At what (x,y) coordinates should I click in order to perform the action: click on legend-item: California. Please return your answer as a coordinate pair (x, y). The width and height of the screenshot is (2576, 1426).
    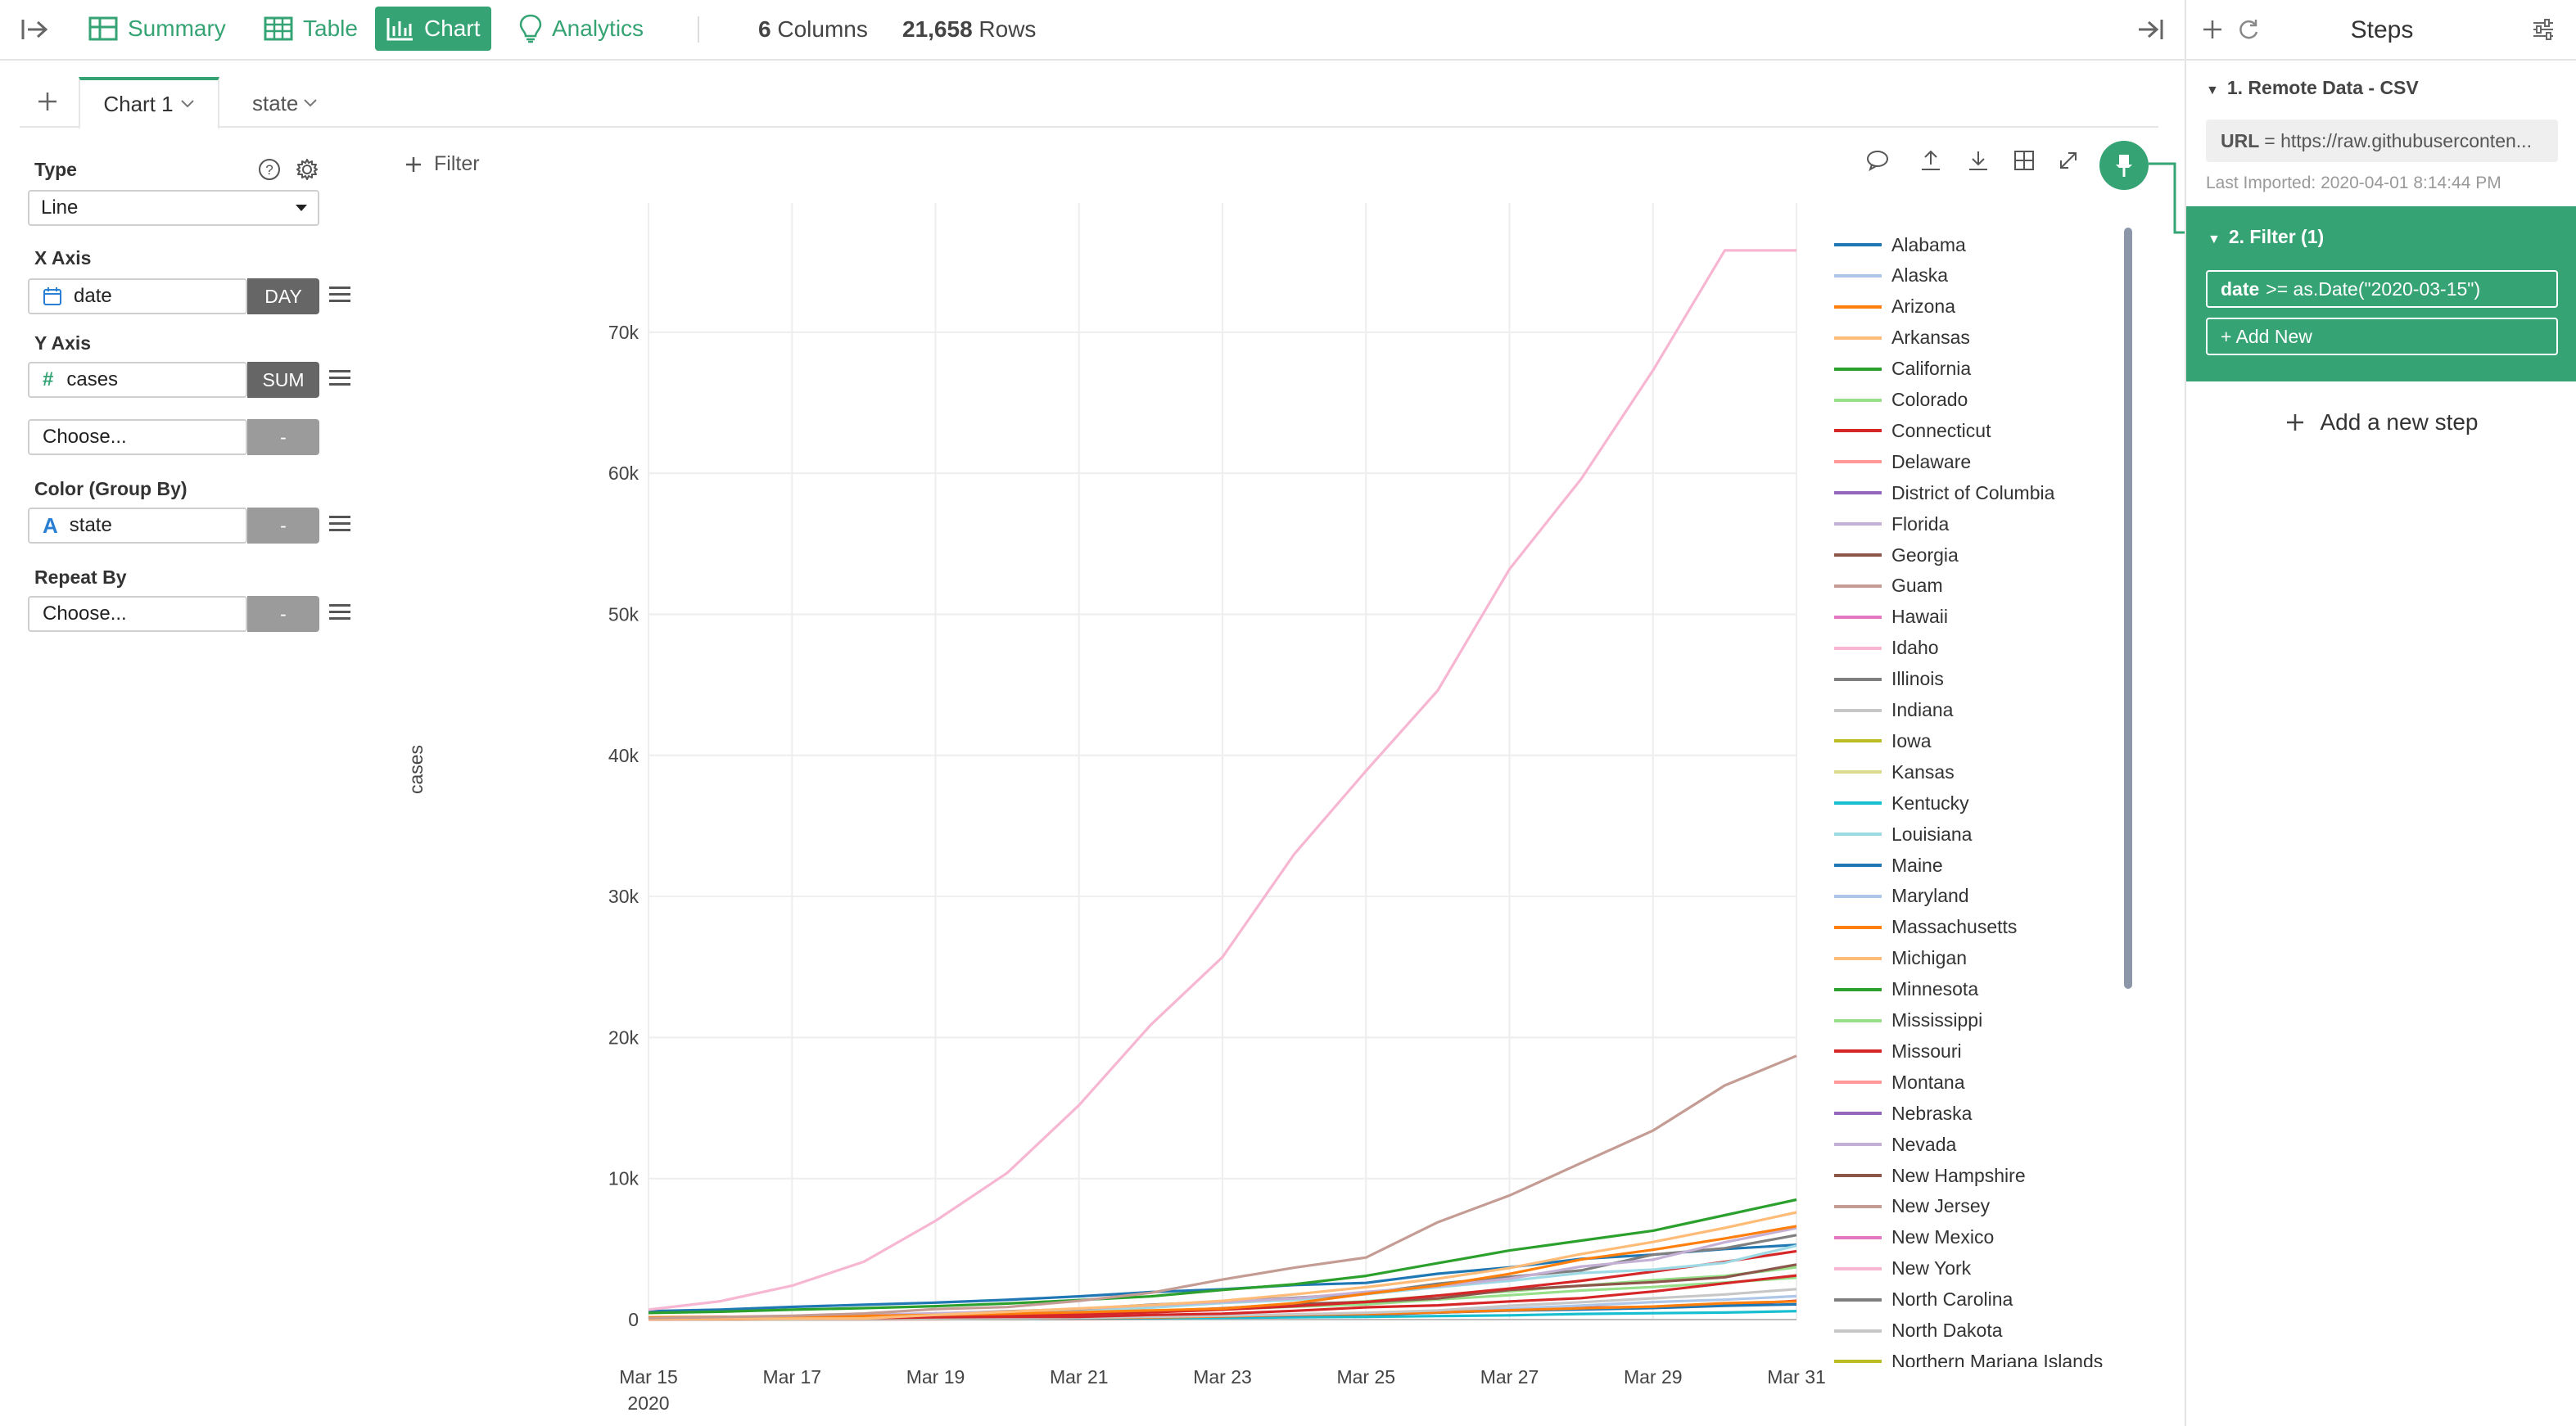
    Looking at the image, I should click on (1902, 369).